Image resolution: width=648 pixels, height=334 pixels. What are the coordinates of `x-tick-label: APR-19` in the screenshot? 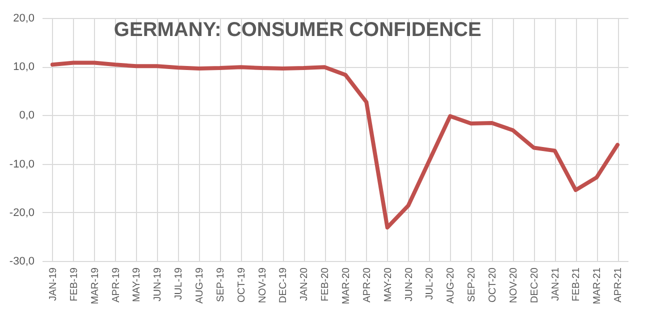 It's located at (116, 285).